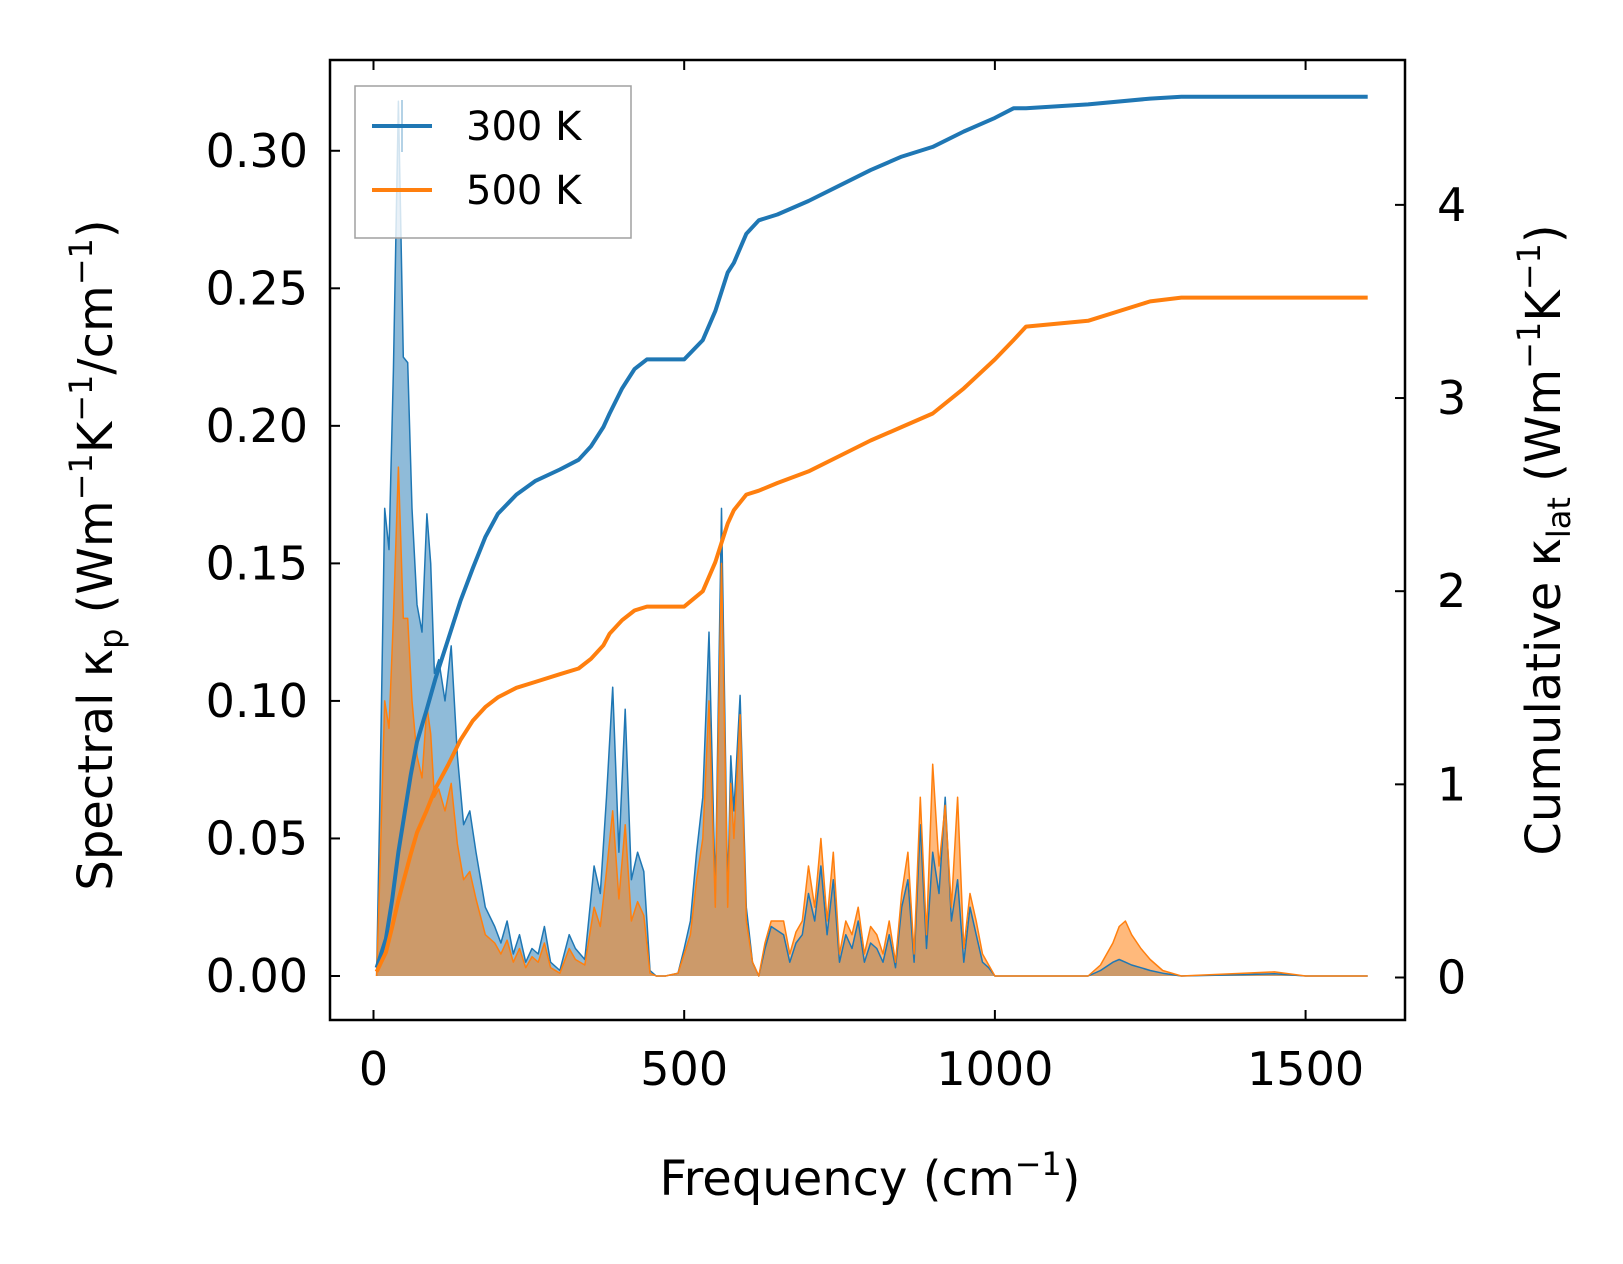  What do you see at coordinates (257, 563) in the screenshot?
I see `y-left-tick-label: 0.15` at bounding box center [257, 563].